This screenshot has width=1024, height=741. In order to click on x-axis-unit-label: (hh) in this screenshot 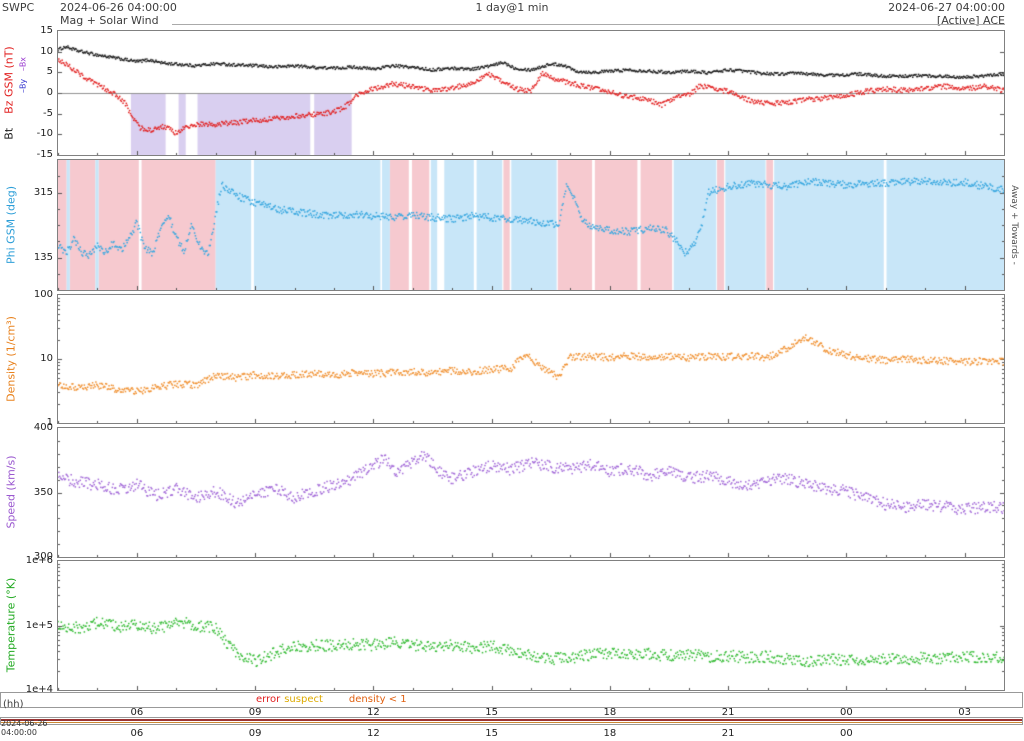, I will do `click(13, 704)`.